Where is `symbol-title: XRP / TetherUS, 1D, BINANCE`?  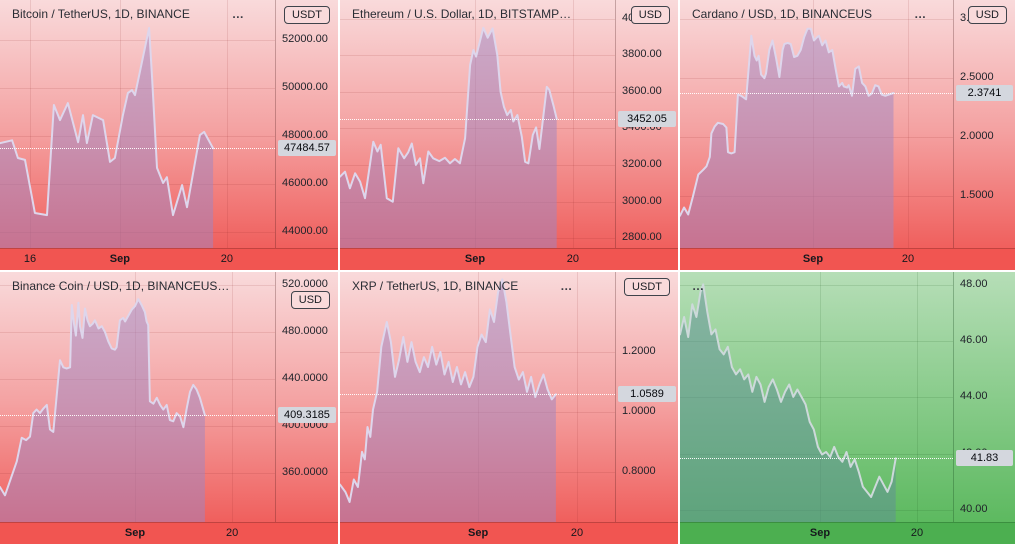
symbol-title: XRP / TetherUS, 1D, BINANCE is located at coordinates (435, 286).